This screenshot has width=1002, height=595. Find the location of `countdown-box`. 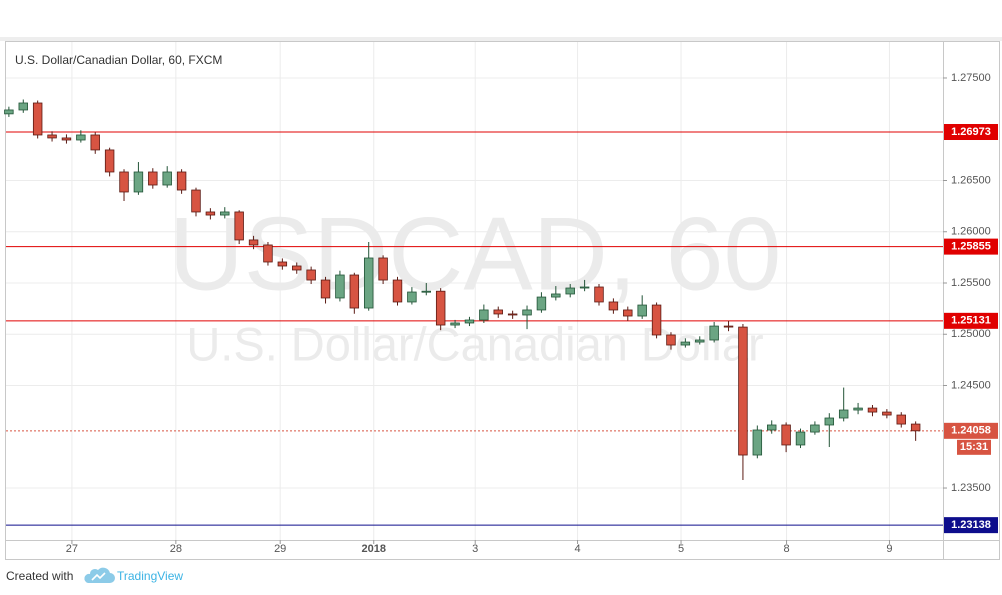

countdown-box is located at coordinates (974, 447).